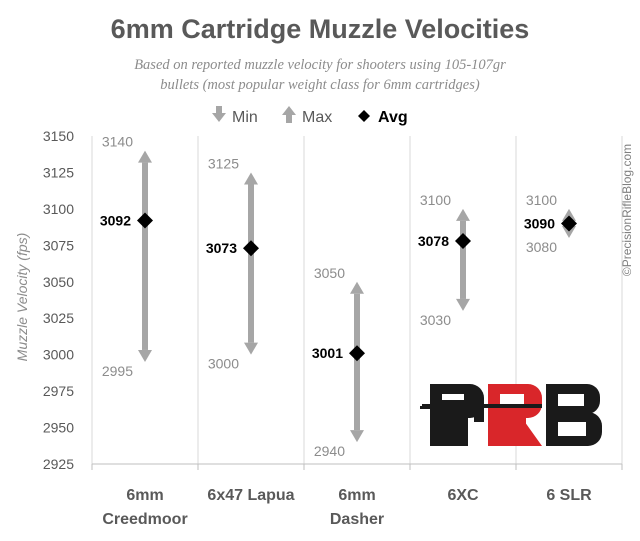  I want to click on max-value-label: 3140, so click(117, 142).